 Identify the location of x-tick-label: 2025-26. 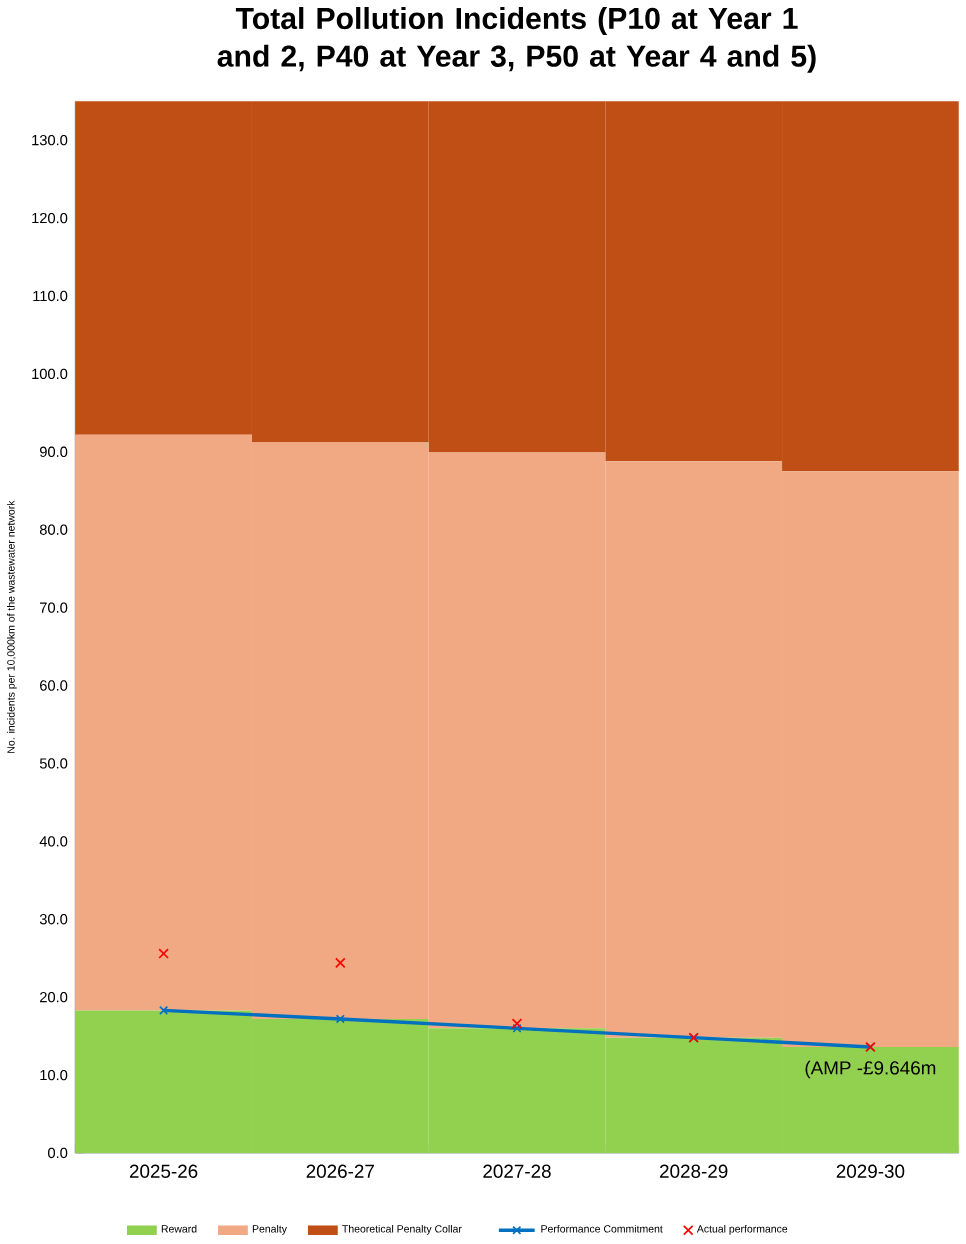
(164, 1171).